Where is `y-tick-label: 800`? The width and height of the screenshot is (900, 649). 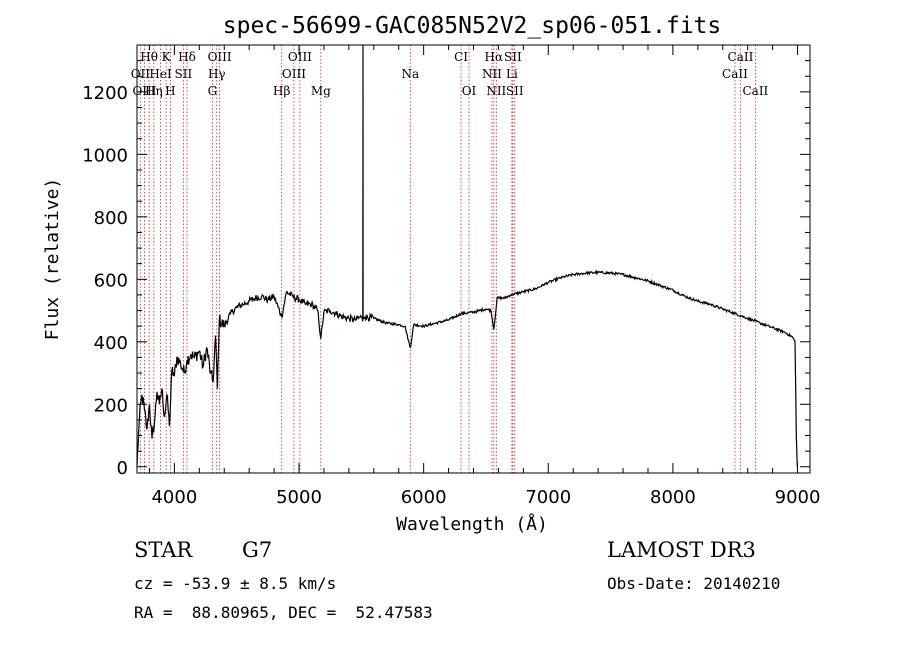
y-tick-label: 800 is located at coordinates (111, 218).